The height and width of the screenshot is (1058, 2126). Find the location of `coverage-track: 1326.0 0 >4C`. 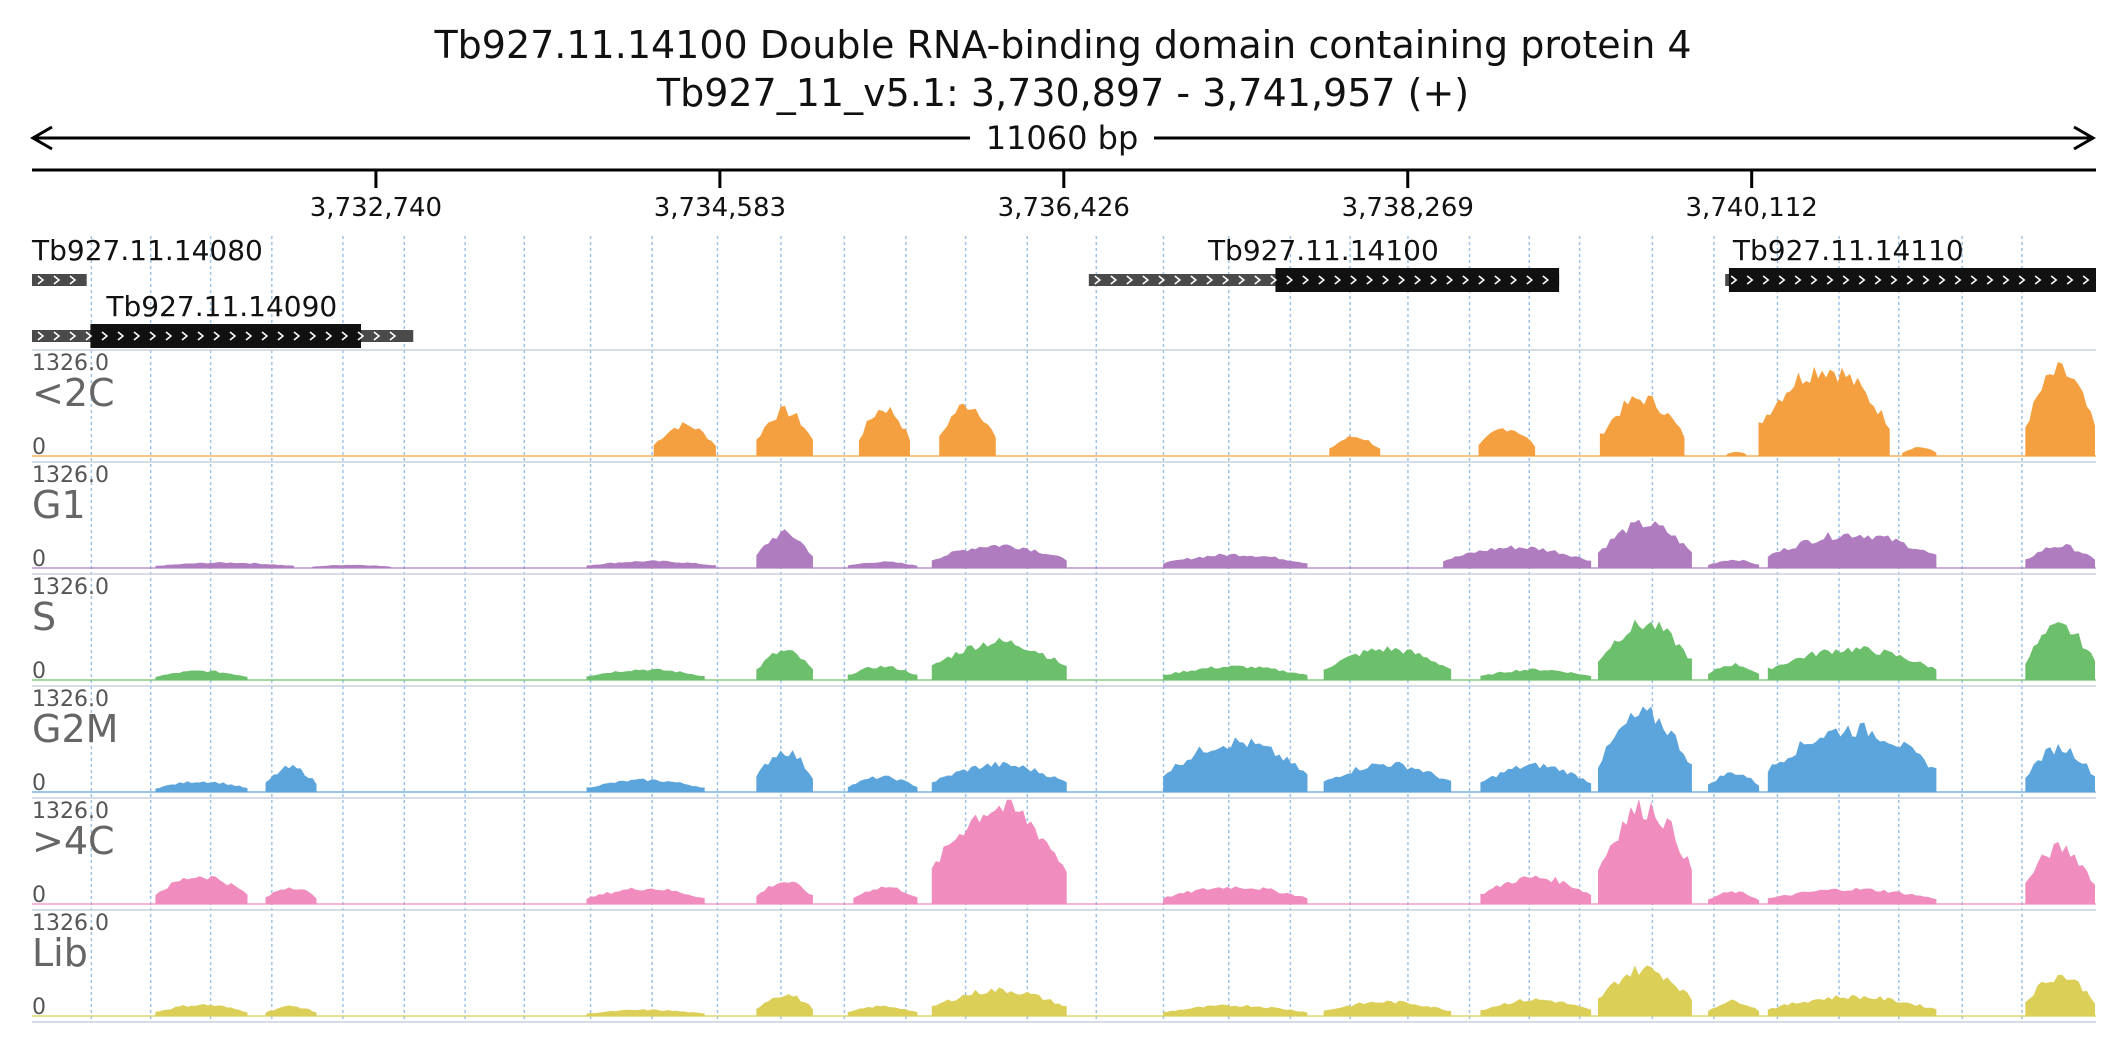

coverage-track: 1326.0 0 >4C is located at coordinates (1064, 852).